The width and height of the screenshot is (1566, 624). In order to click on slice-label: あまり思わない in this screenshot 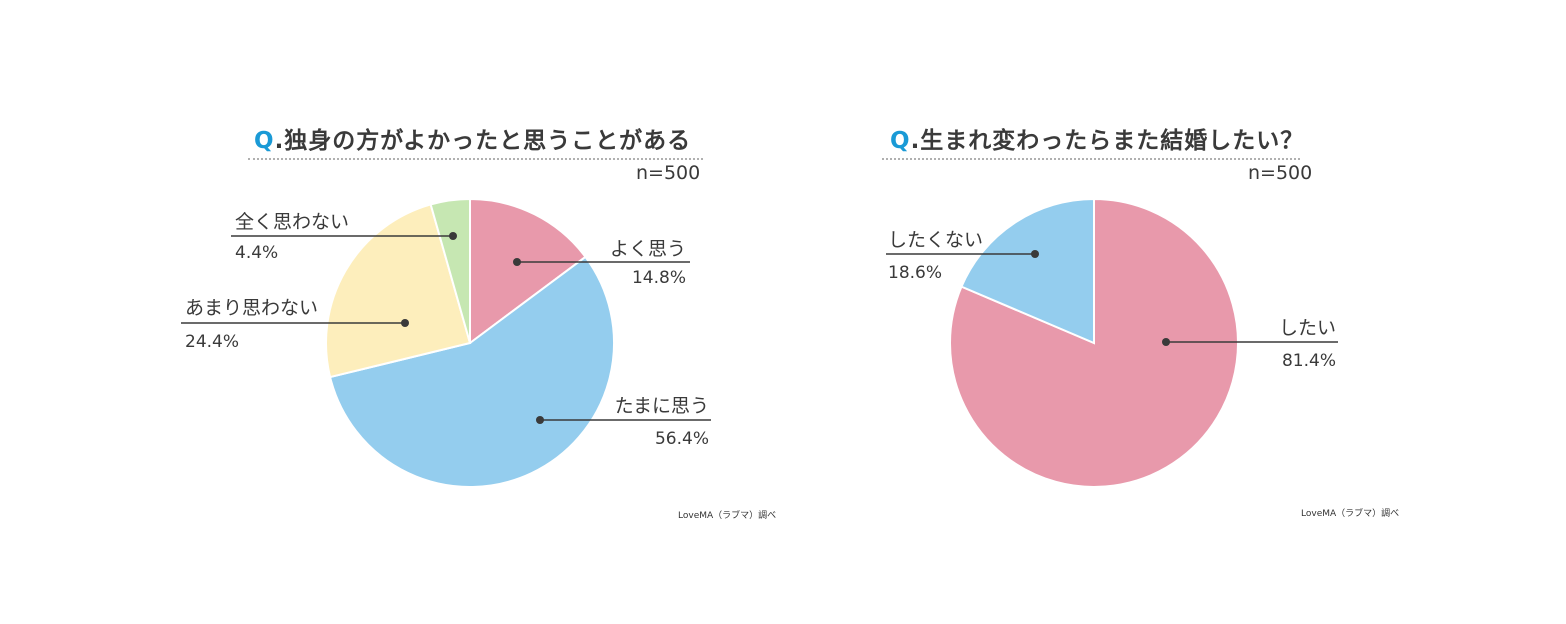, I will do `click(251, 308)`.